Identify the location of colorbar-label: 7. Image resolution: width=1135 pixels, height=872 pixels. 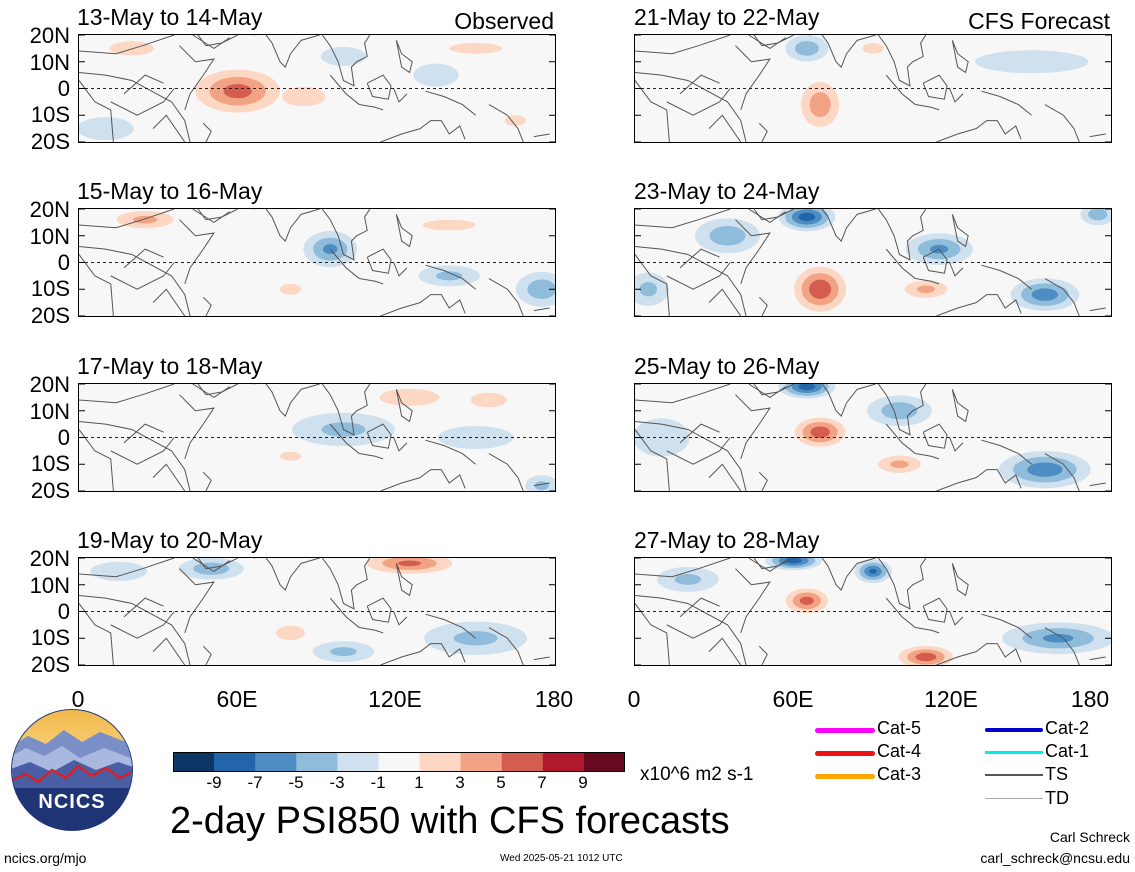
(542, 782).